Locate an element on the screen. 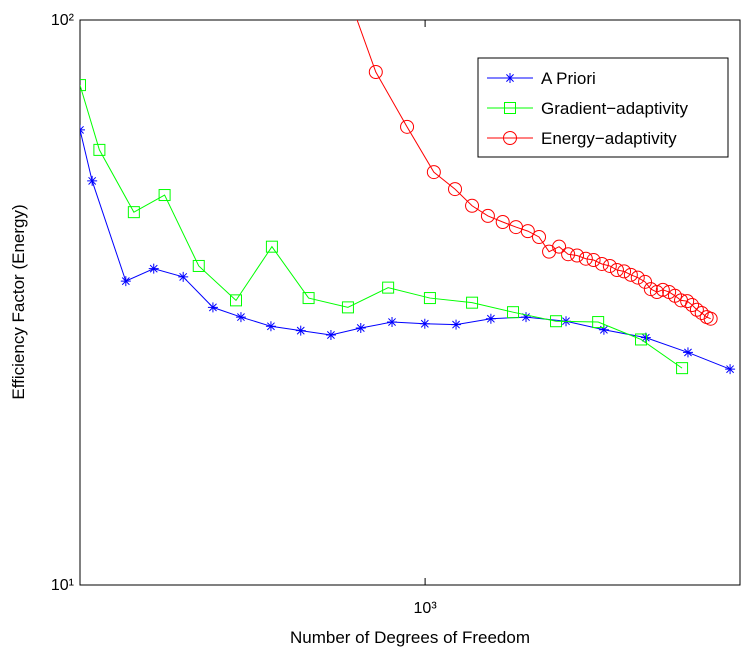 This screenshot has width=750, height=656. y-tick-label: 10² is located at coordinates (63, 20).